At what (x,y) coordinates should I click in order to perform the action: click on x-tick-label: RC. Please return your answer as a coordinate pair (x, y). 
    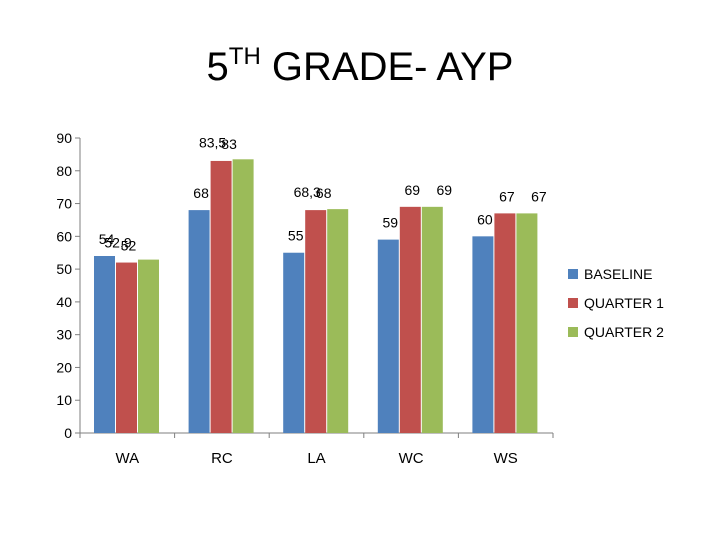
    Looking at the image, I should click on (222, 458).